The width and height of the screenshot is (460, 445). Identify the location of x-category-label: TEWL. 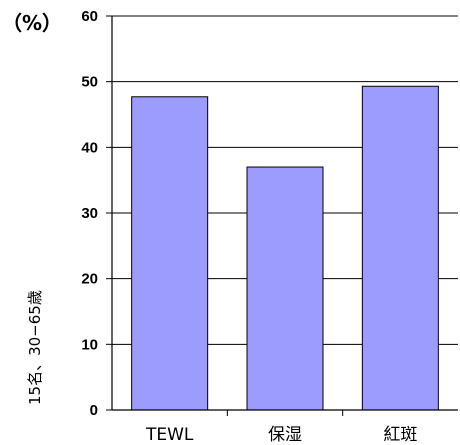
(169, 435).